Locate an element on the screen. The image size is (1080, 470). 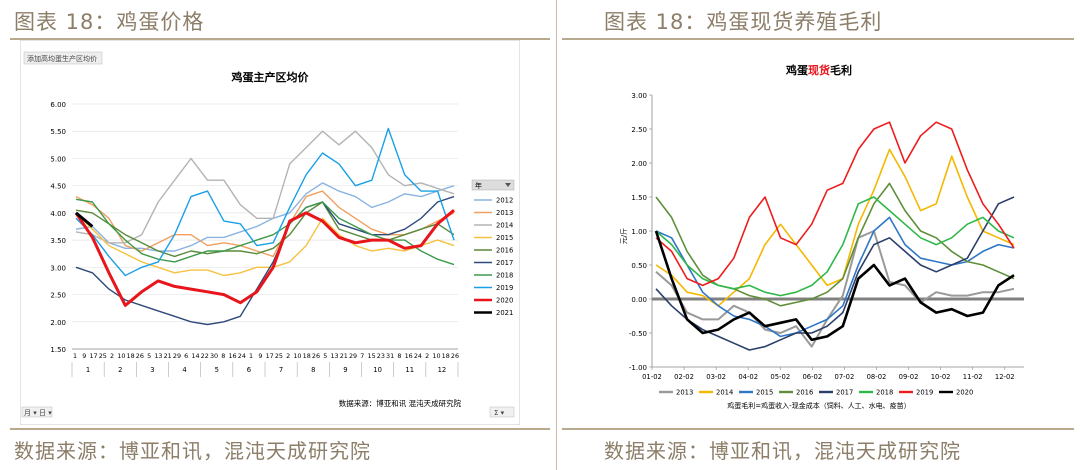
series-line-2016 is located at coordinates (835, 244).